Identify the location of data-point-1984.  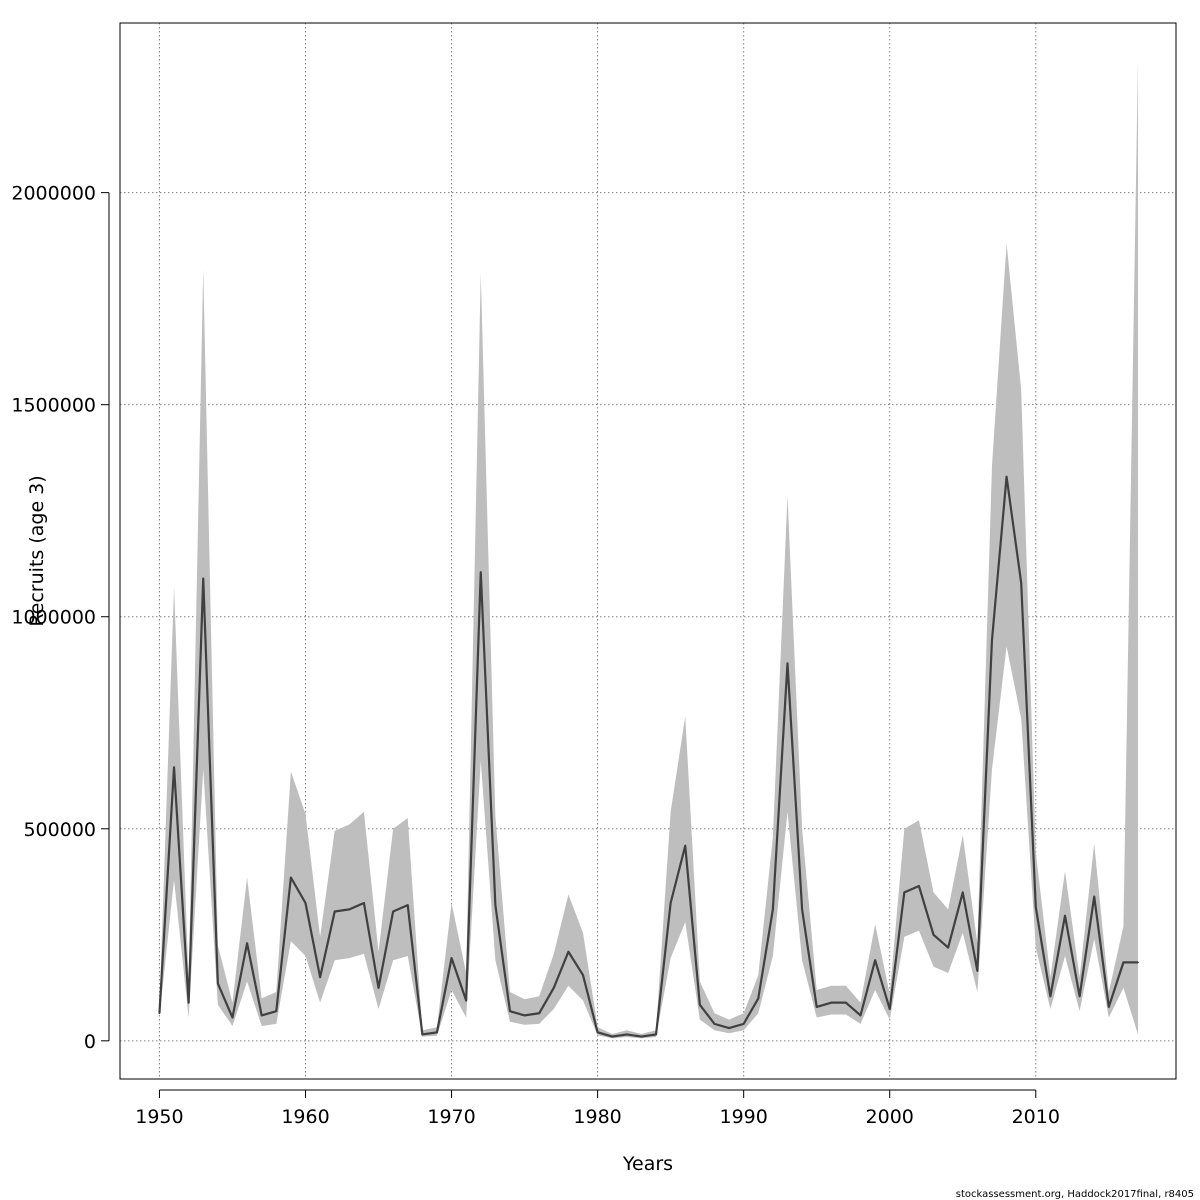
(656, 1034).